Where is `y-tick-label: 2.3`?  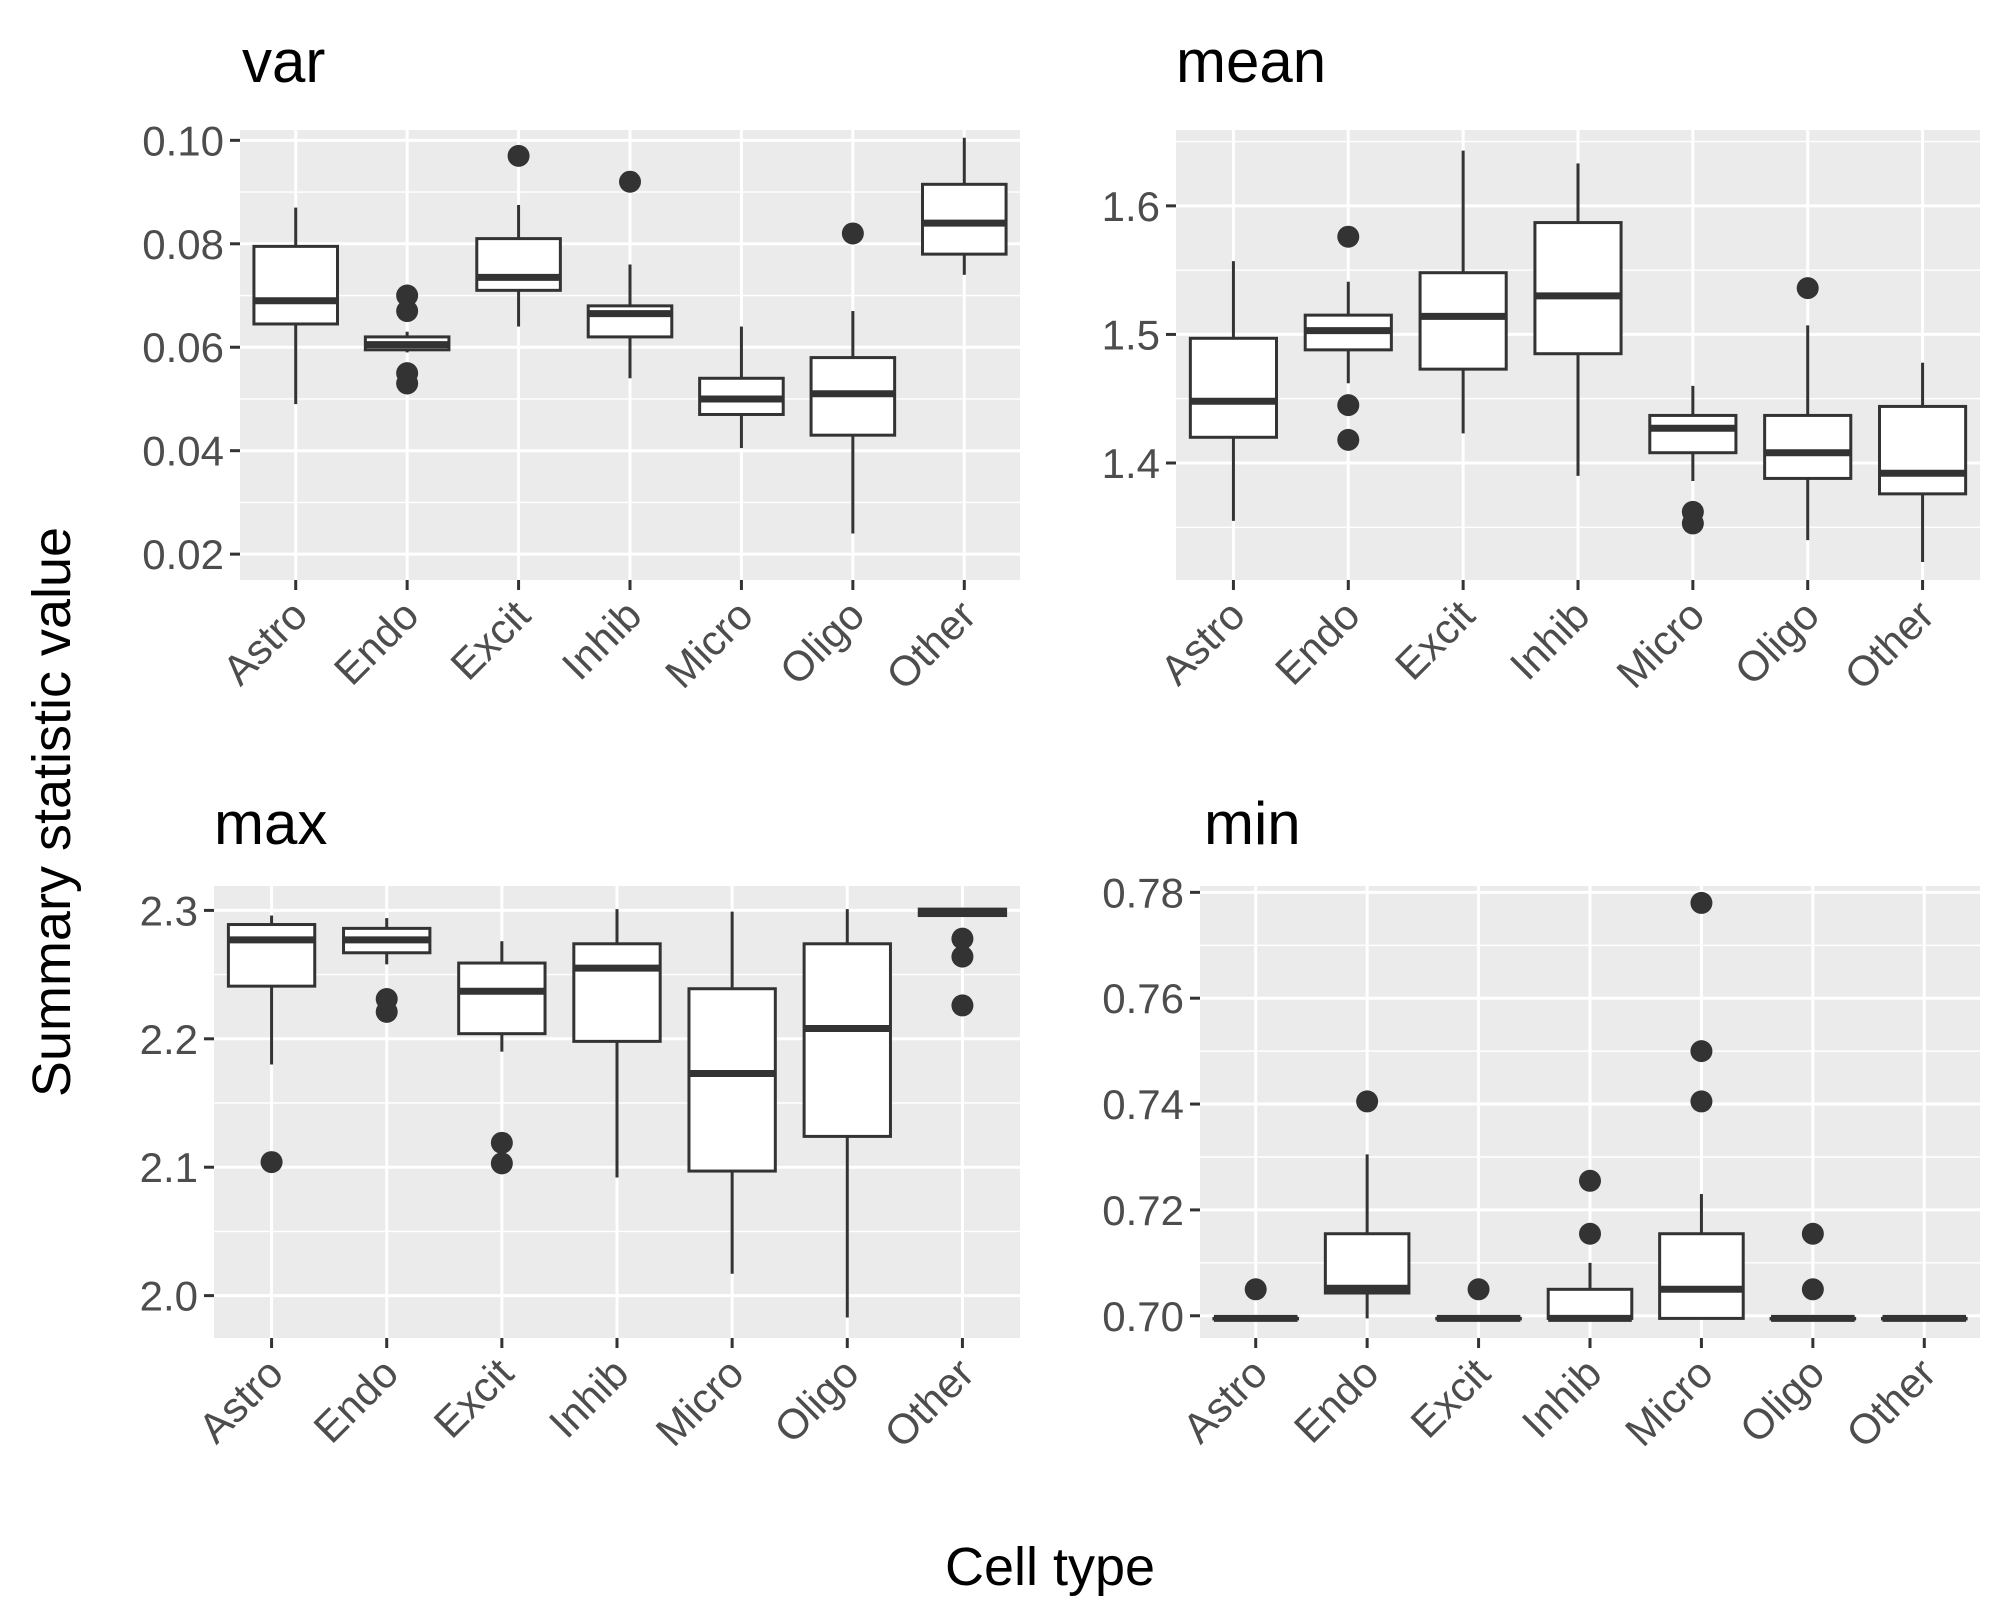
y-tick-label: 2.3 is located at coordinates (169, 910).